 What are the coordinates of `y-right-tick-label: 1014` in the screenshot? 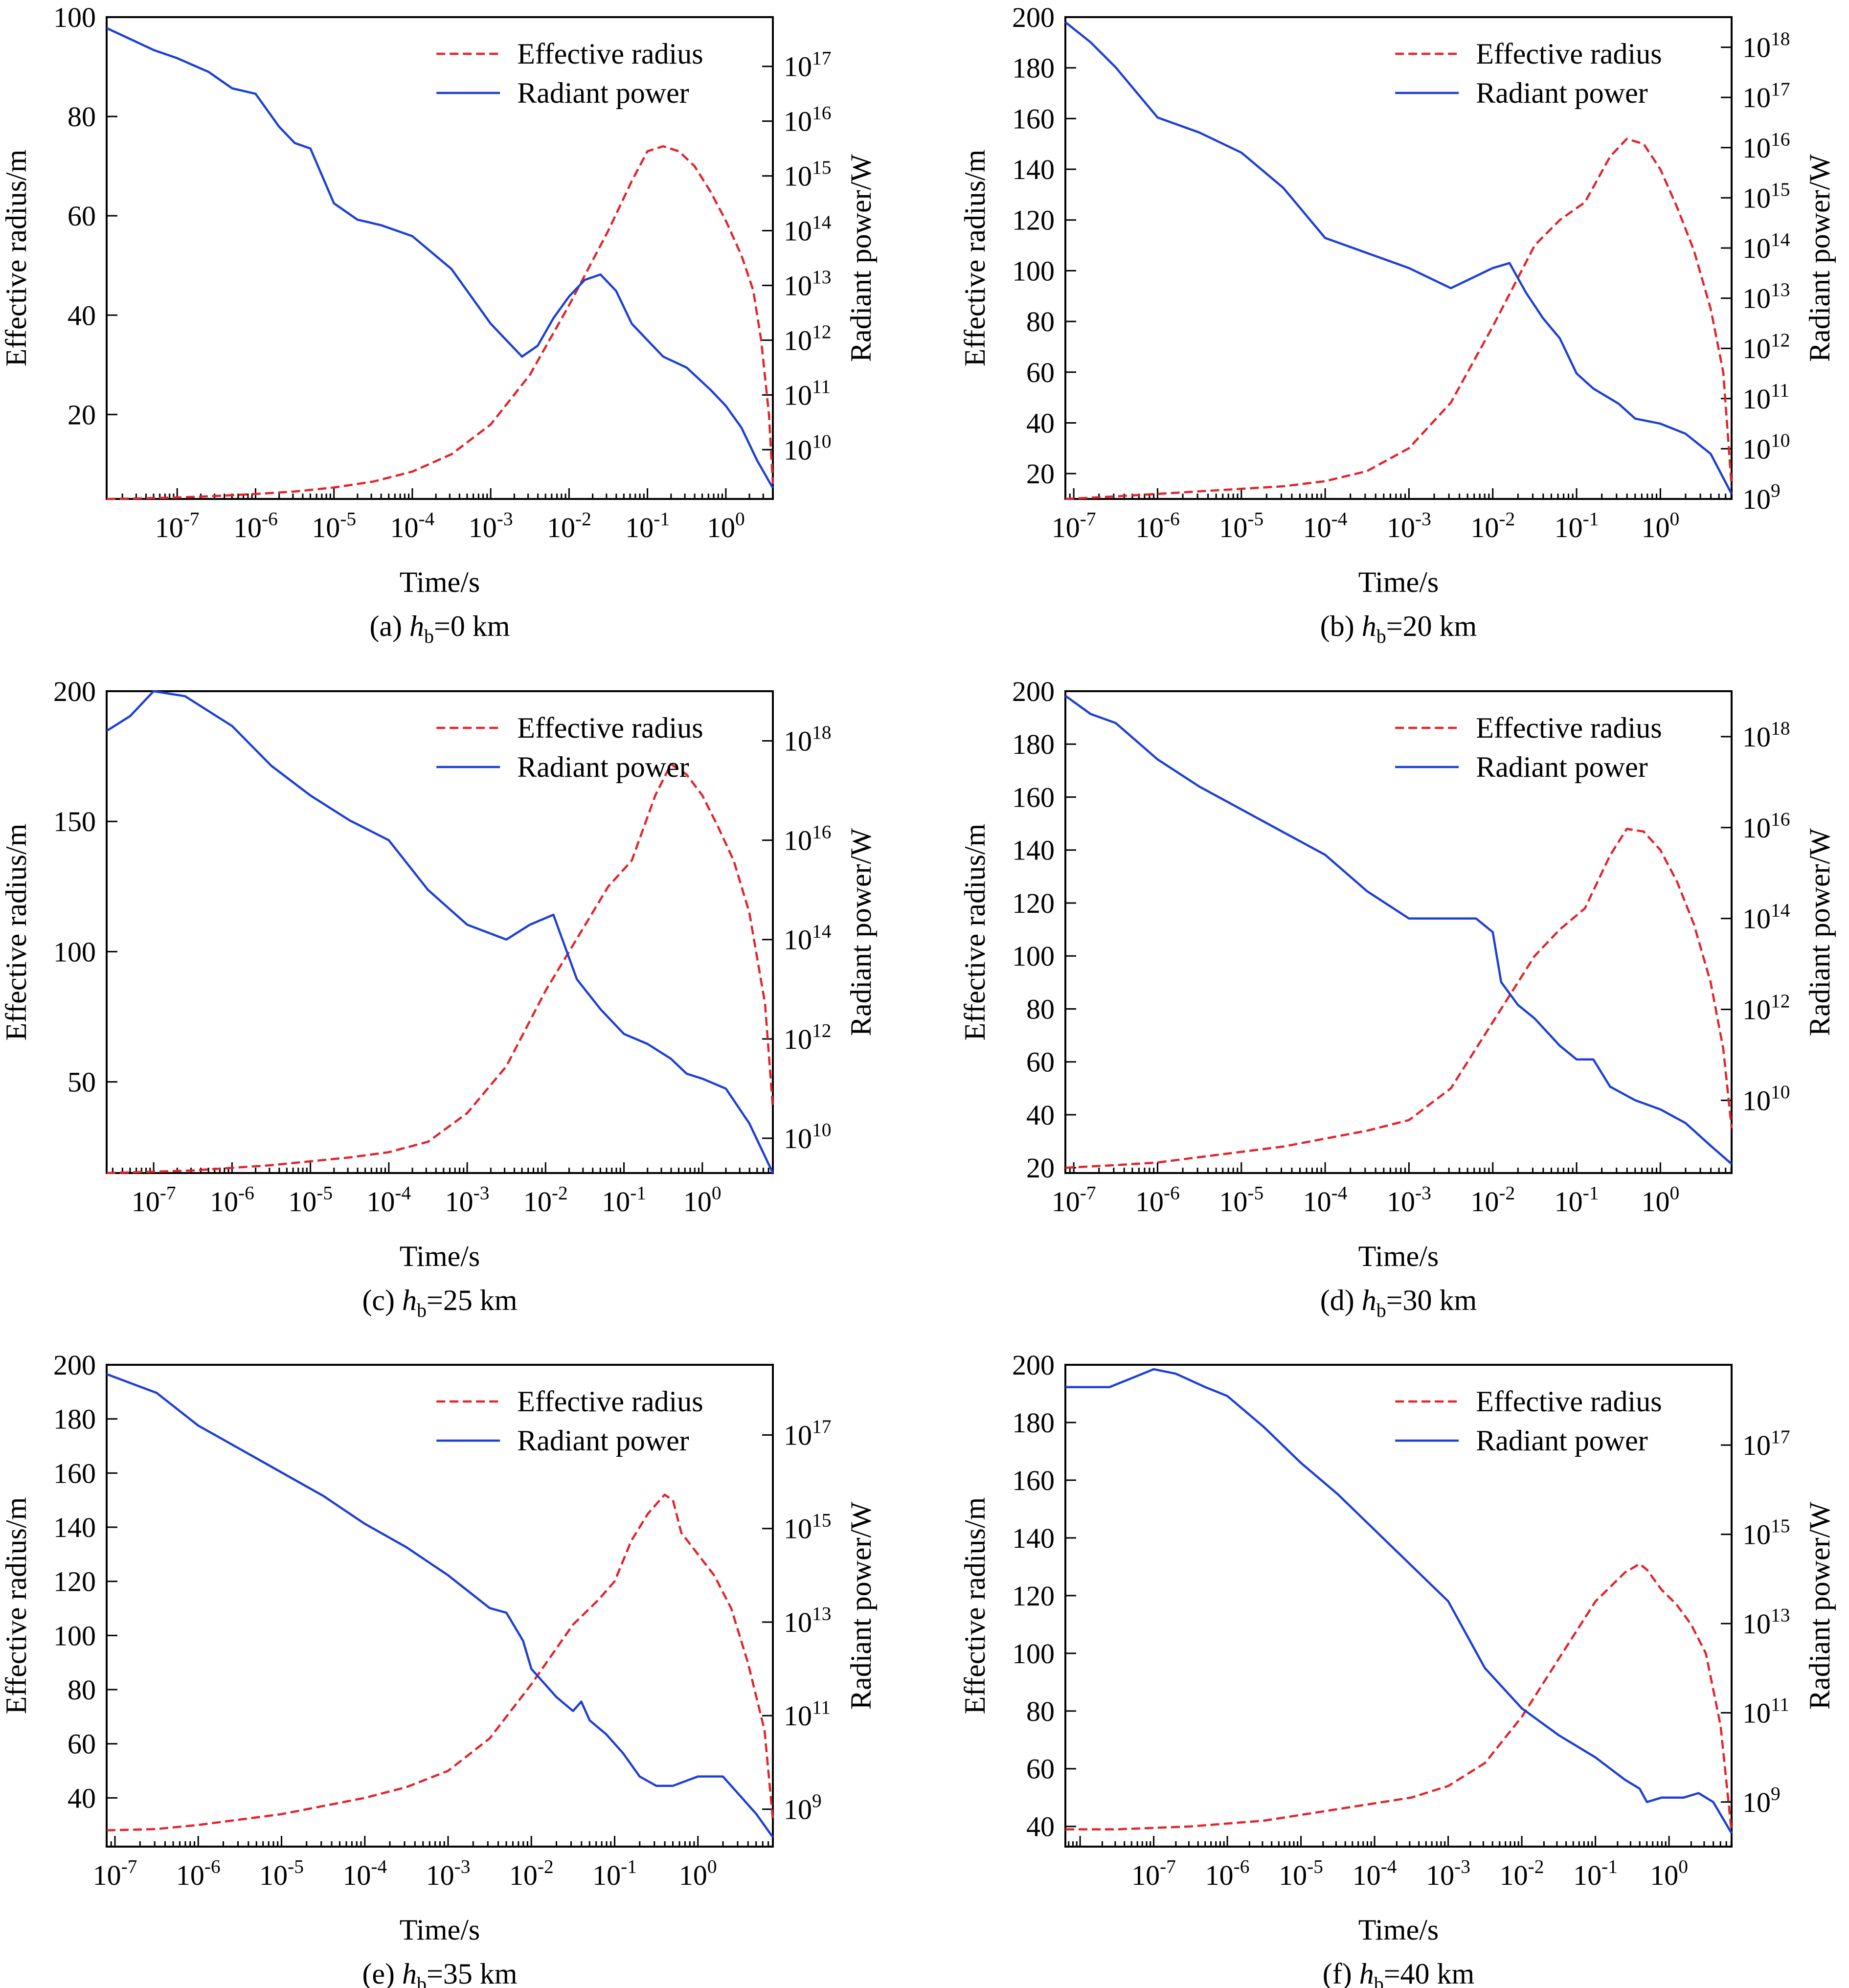 It's located at (808, 229).